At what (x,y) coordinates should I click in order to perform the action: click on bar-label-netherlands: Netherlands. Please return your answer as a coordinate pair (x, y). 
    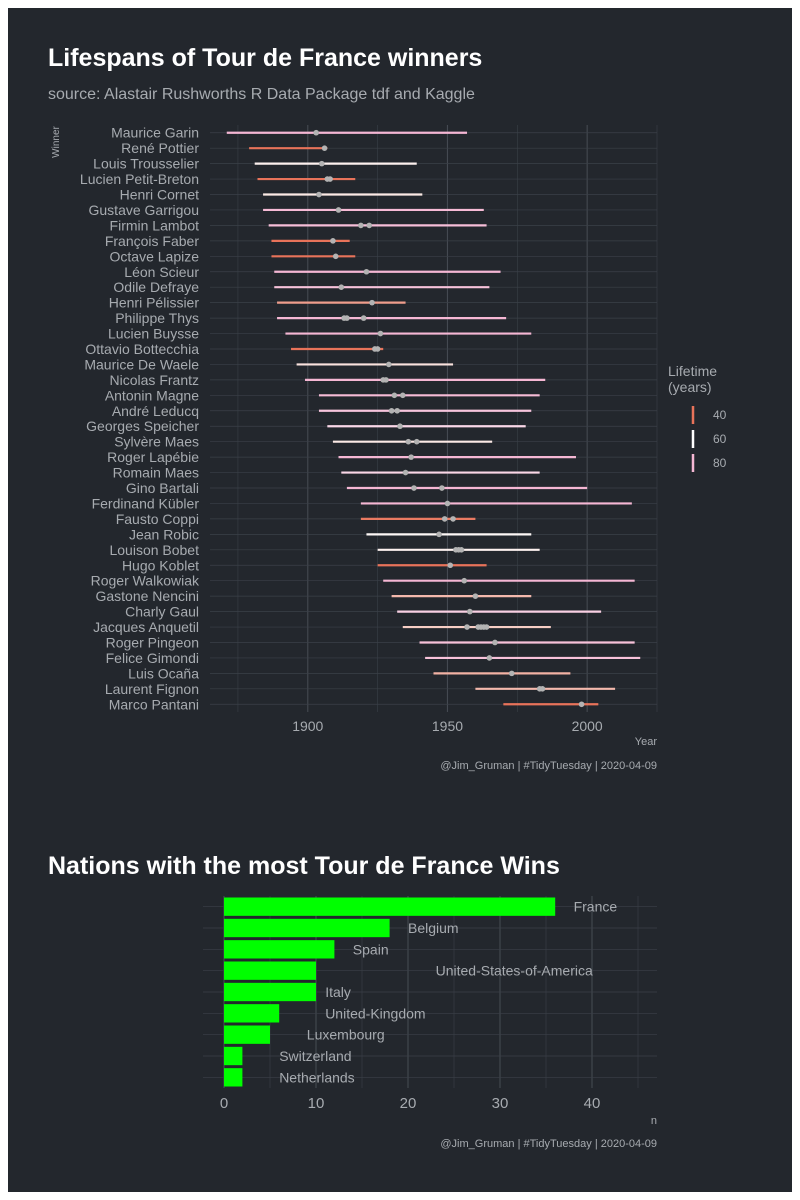
    Looking at the image, I should click on (317, 1077).